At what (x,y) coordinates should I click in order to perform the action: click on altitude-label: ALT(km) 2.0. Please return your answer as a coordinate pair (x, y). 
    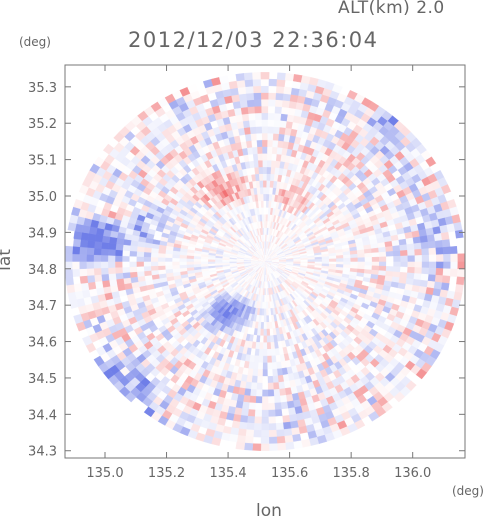
    Looking at the image, I should click on (391, 9).